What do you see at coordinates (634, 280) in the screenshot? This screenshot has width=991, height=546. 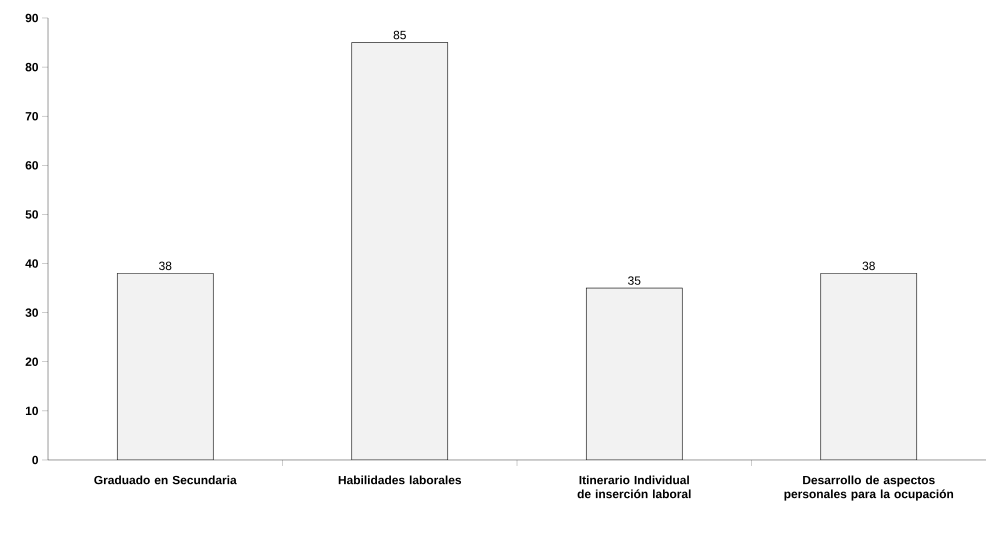 I see `data-label: 35` at bounding box center [634, 280].